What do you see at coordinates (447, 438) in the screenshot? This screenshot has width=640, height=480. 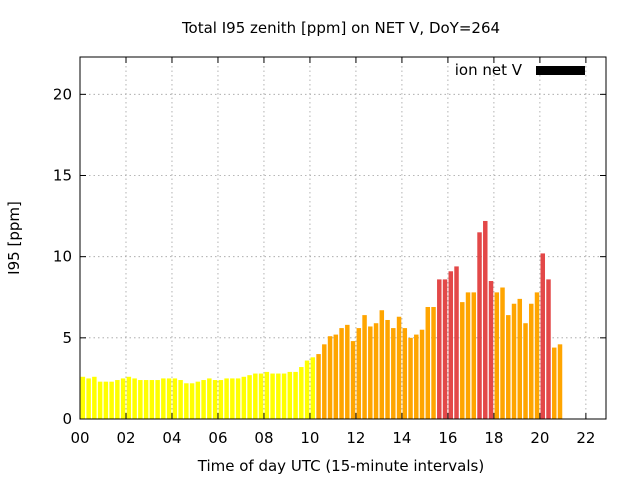 I see `x-tick-label: 16` at bounding box center [447, 438].